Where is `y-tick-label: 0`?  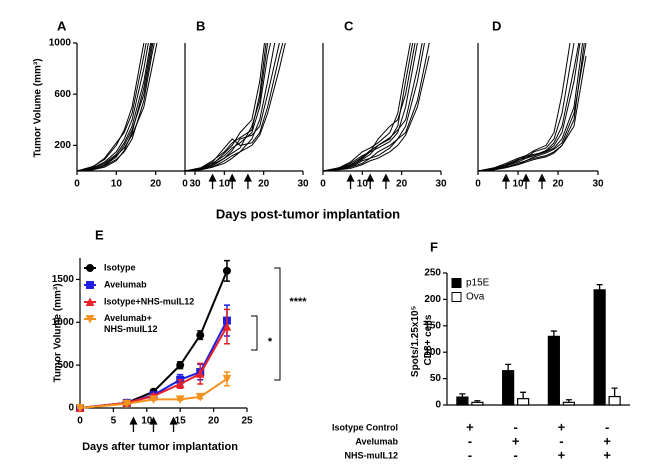 y-tick-label: 0 is located at coordinates (438, 405).